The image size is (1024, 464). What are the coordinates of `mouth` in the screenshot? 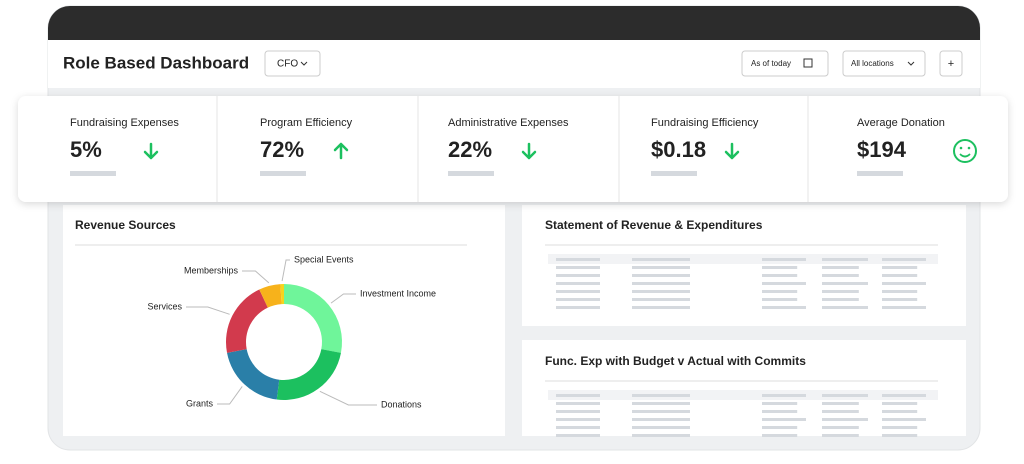 It's located at (965, 155).